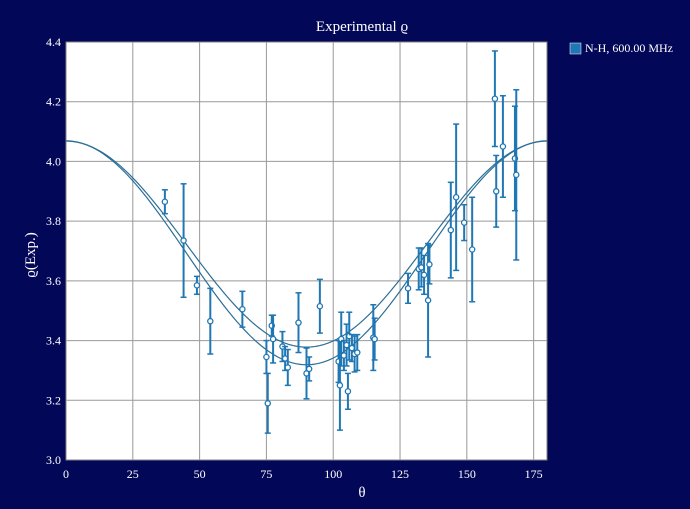  I want to click on x-tick-label: 25, so click(133, 474).